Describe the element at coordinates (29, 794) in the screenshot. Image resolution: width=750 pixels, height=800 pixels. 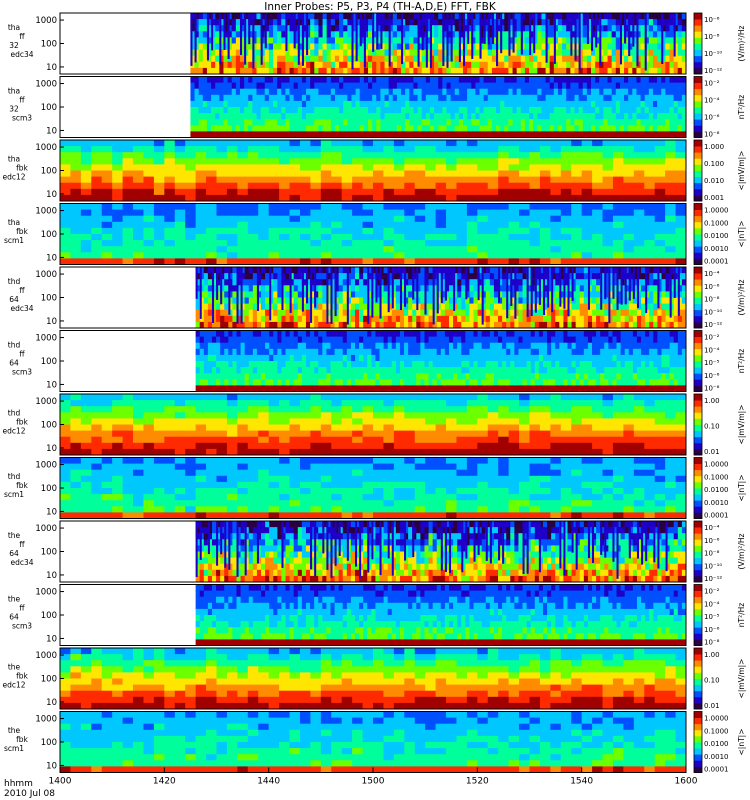
I see `date-label: 2010 Jul 08` at that location.